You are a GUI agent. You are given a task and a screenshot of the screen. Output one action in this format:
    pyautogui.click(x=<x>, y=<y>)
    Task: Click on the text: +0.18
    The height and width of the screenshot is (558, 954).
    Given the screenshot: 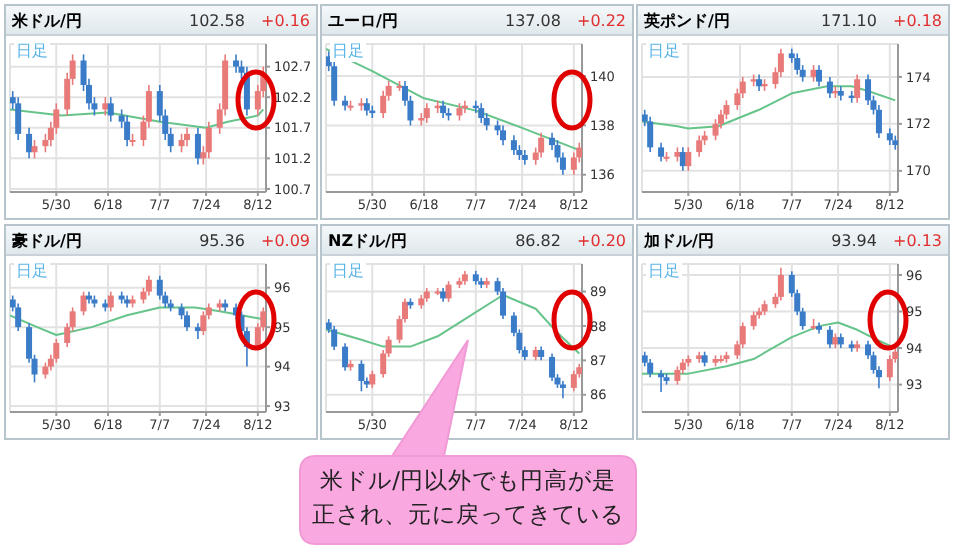 What is the action you would take?
    pyautogui.click(x=917, y=20)
    